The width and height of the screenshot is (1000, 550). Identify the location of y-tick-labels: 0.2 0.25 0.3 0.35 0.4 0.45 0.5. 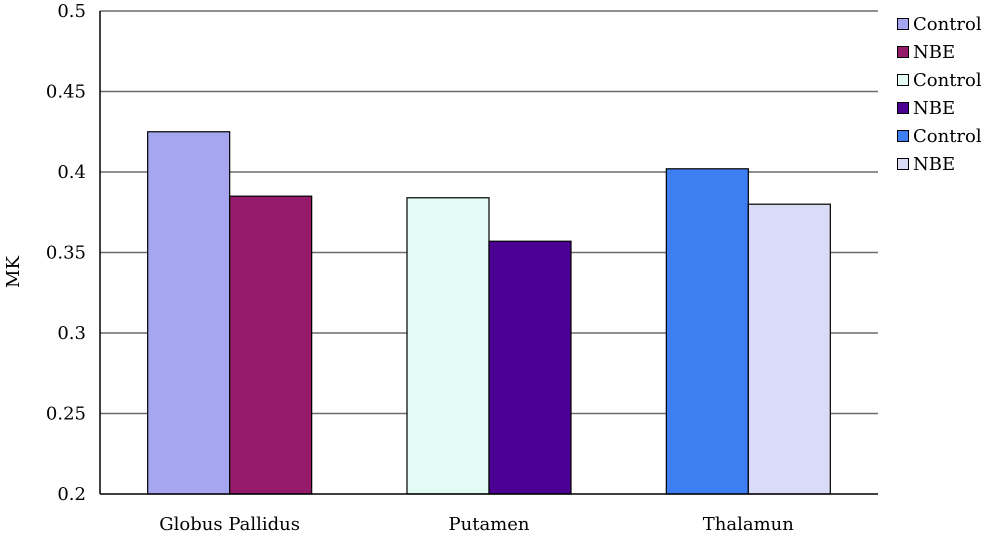
(66, 253).